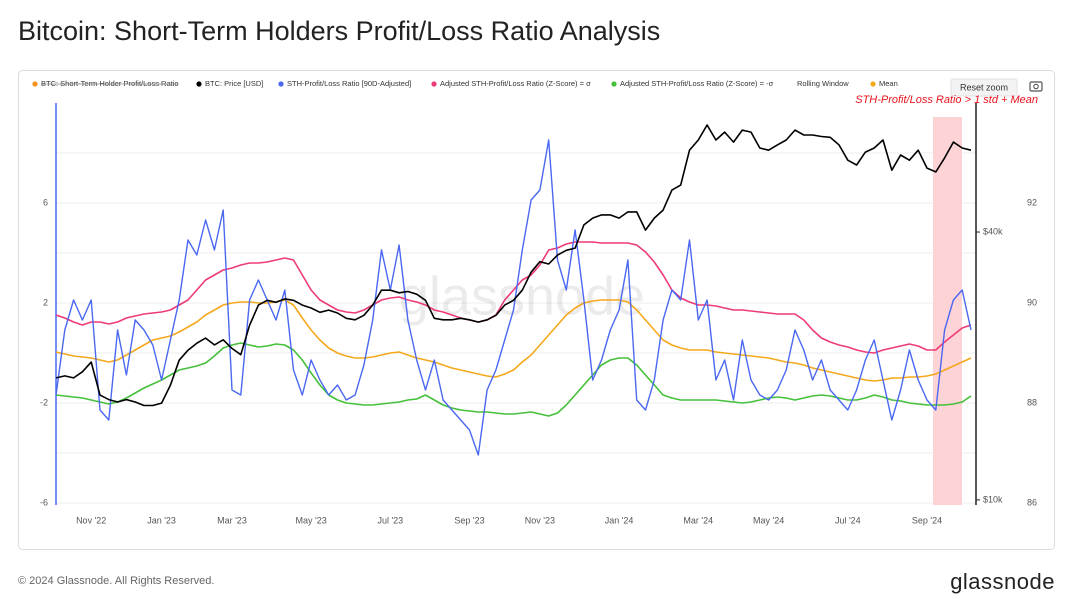 This screenshot has width=1067, height=607. What do you see at coordinates (232, 520) in the screenshot?
I see `x-tick-label: Mar '23` at bounding box center [232, 520].